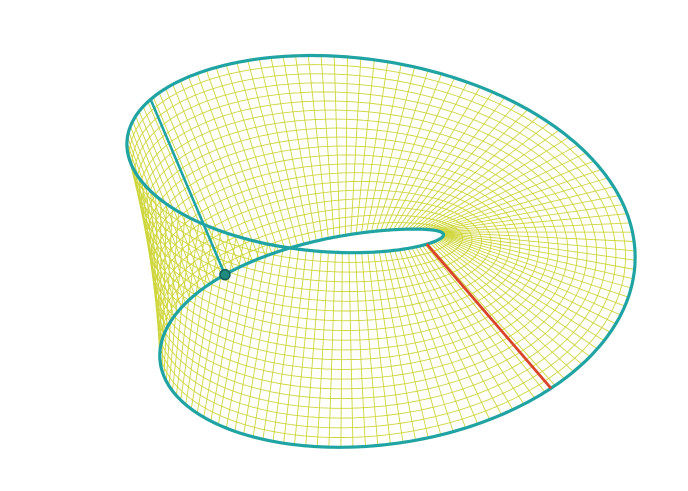 The image size is (688, 491). I want to click on highlight-rung, so click(188, 187).